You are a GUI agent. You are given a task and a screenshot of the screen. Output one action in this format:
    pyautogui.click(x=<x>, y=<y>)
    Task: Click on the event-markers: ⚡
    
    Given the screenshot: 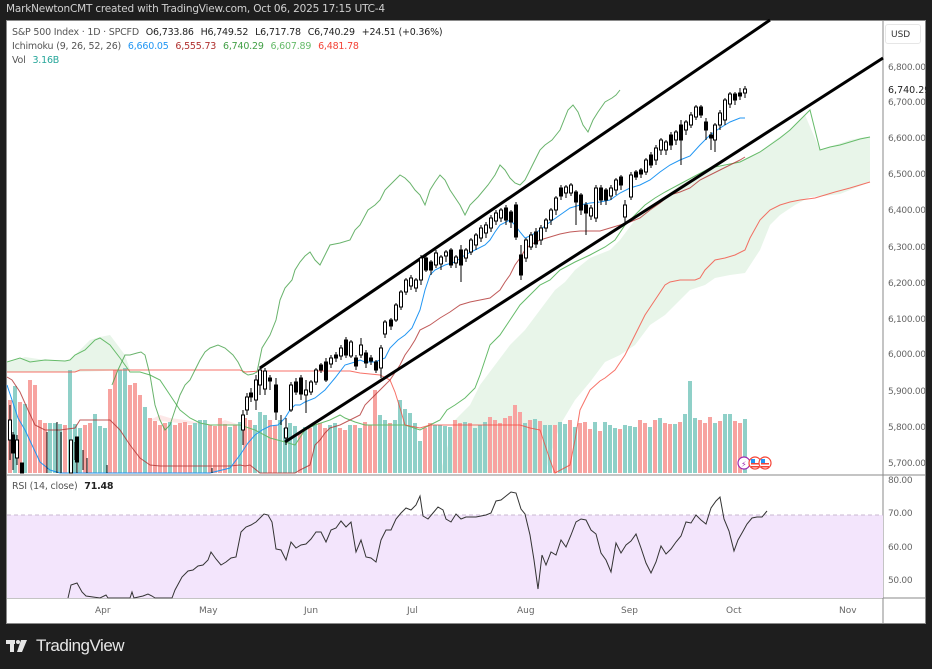 What is the action you would take?
    pyautogui.click(x=754, y=463)
    